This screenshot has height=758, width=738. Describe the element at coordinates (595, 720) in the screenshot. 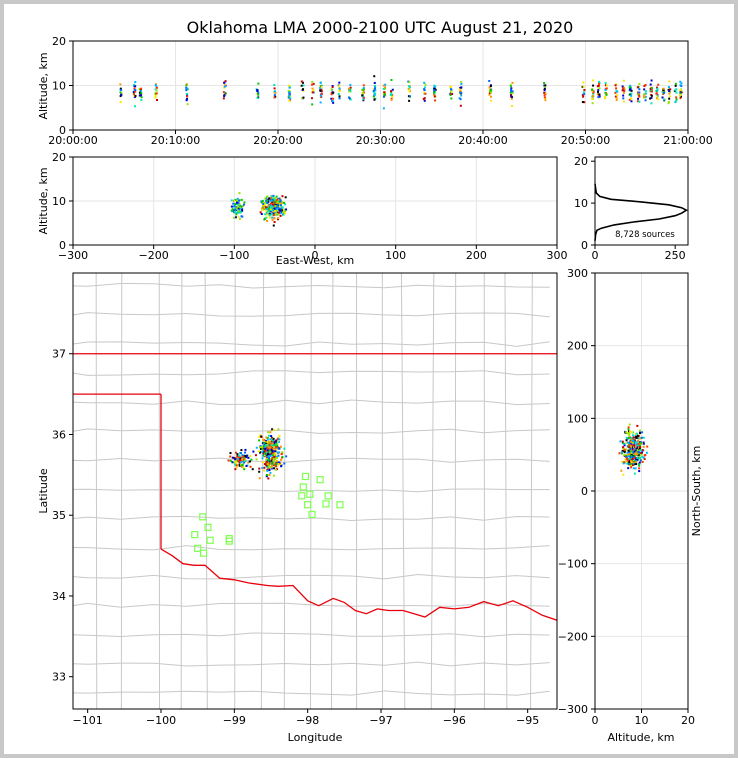

I see `x-tick-label: 0` at that location.